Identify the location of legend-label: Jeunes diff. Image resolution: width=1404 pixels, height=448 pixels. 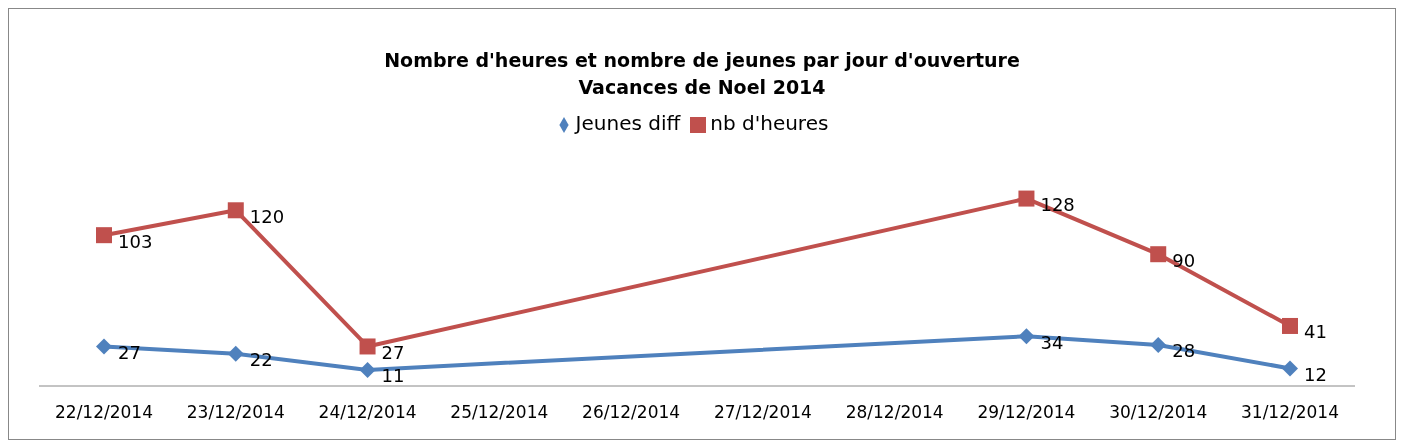
(628, 123).